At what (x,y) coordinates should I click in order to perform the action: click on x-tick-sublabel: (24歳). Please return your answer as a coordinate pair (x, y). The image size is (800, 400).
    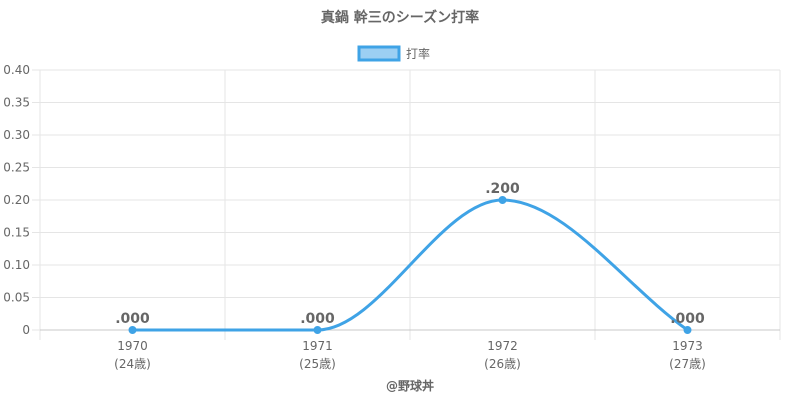
    Looking at the image, I should click on (132, 364).